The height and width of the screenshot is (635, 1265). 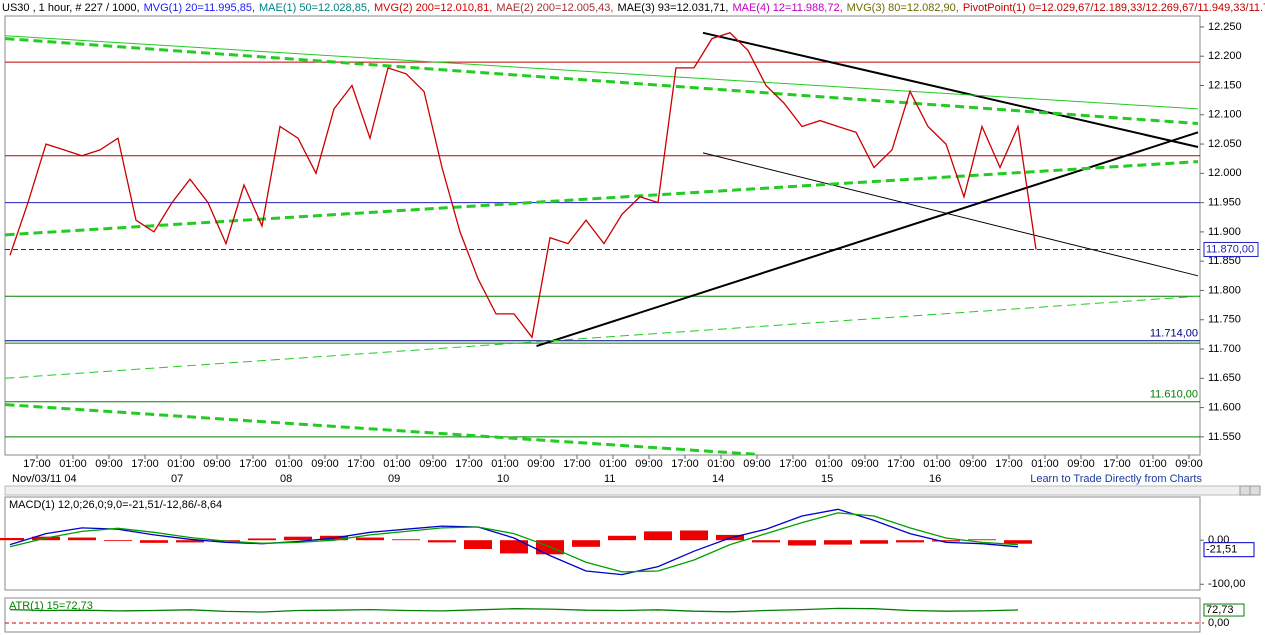 I want to click on y-tick-label: 12.250, so click(x=1225, y=27).